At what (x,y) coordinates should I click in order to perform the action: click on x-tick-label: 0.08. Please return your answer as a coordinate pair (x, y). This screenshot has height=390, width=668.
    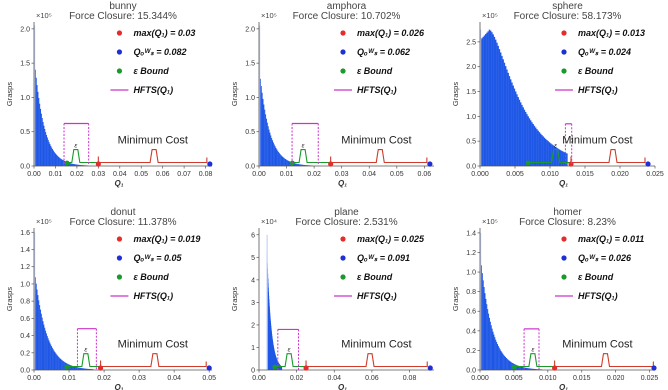
    Looking at the image, I should click on (206, 174).